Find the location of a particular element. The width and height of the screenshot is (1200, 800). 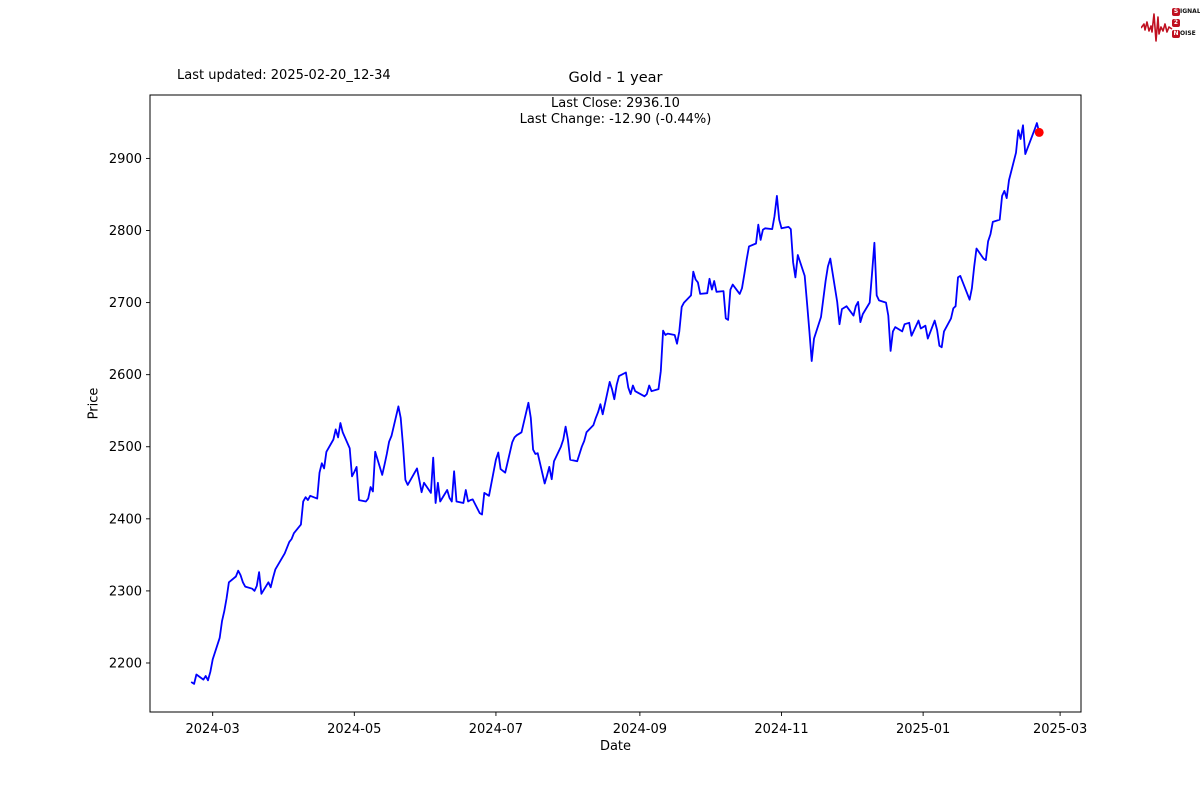

x-tick-label: 2025-01 is located at coordinates (923, 729).